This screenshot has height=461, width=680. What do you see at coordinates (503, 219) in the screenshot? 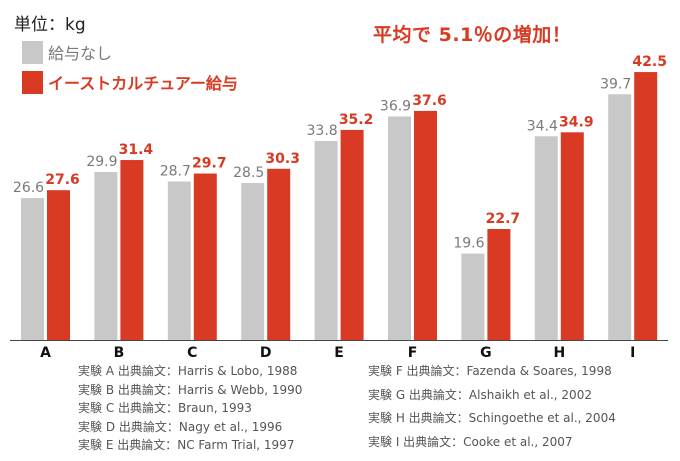
I see `data-label-treatment: 22.7` at bounding box center [503, 219].